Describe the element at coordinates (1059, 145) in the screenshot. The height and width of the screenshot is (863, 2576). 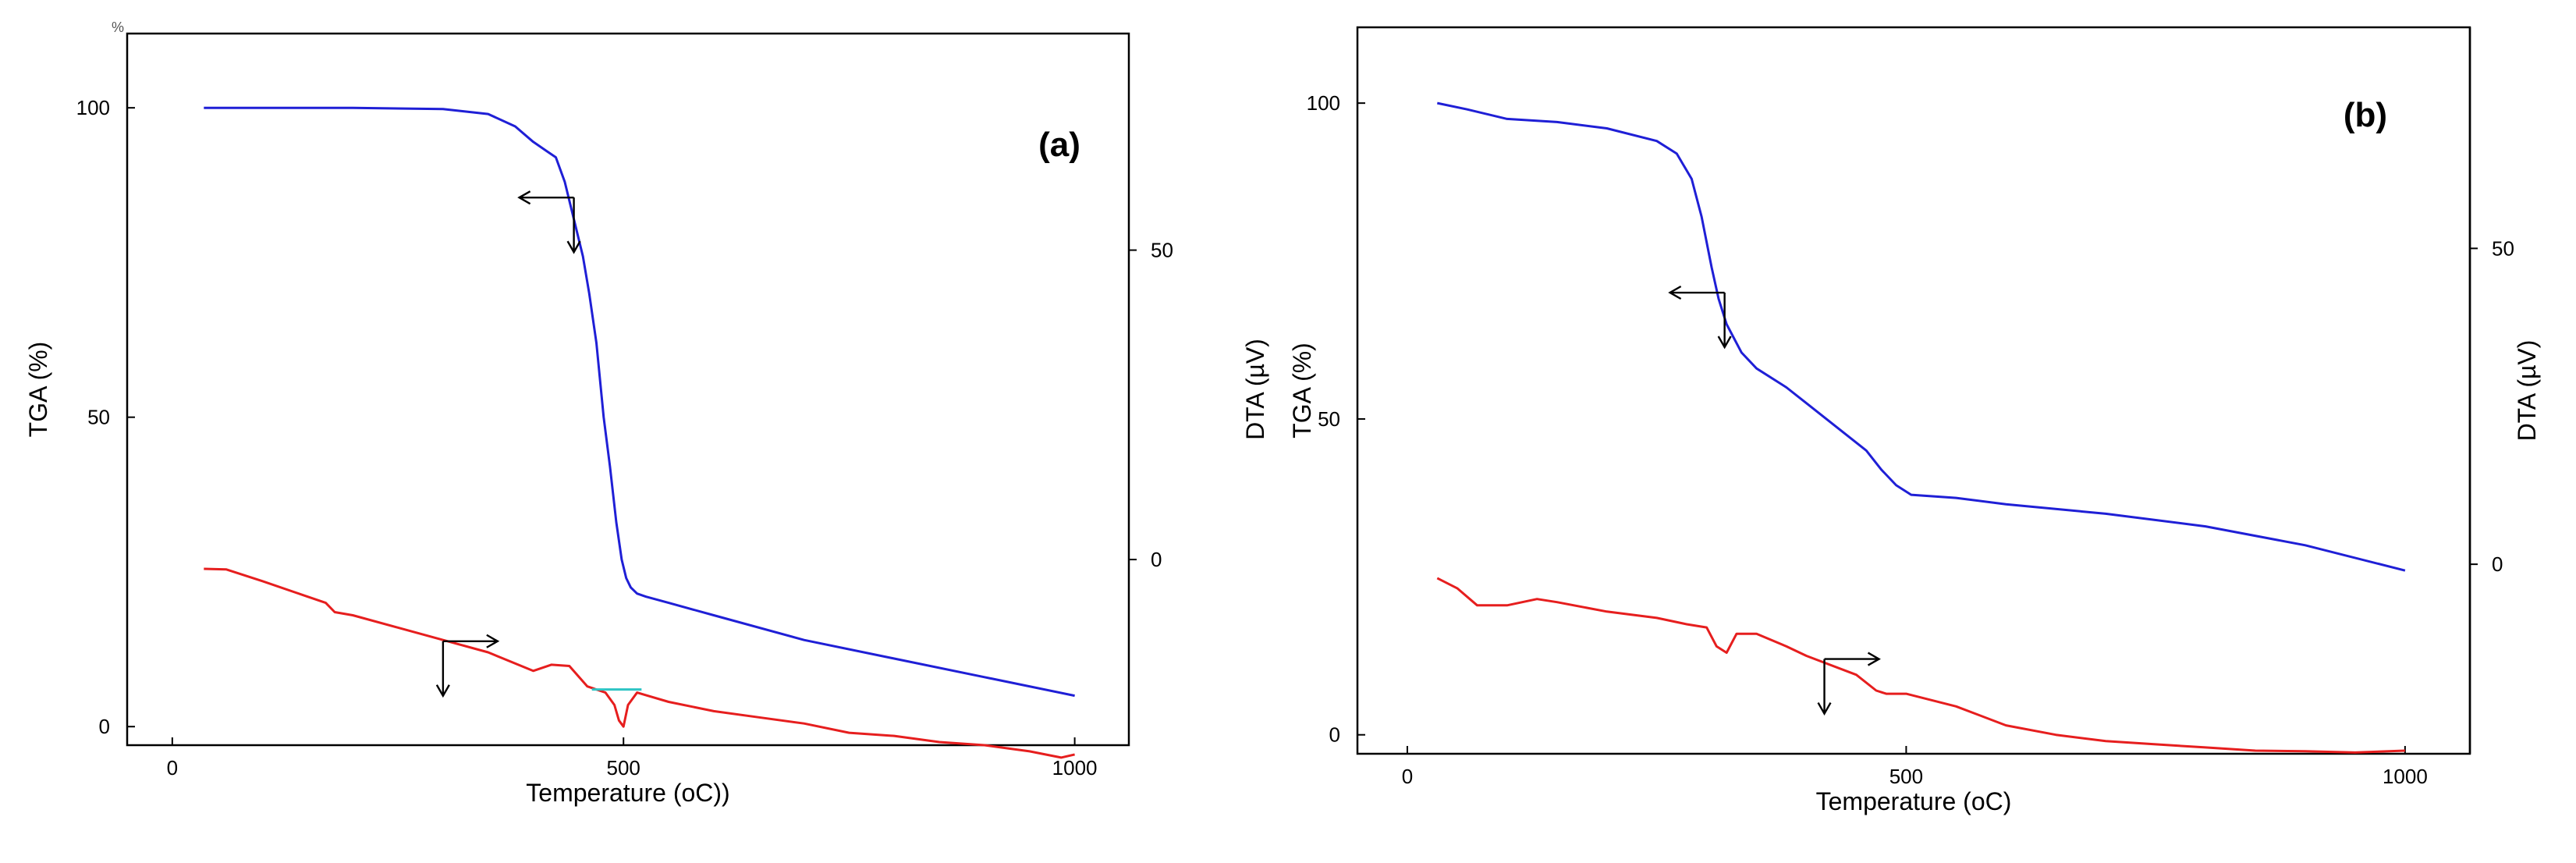
I see `panel-label: (a)` at that location.